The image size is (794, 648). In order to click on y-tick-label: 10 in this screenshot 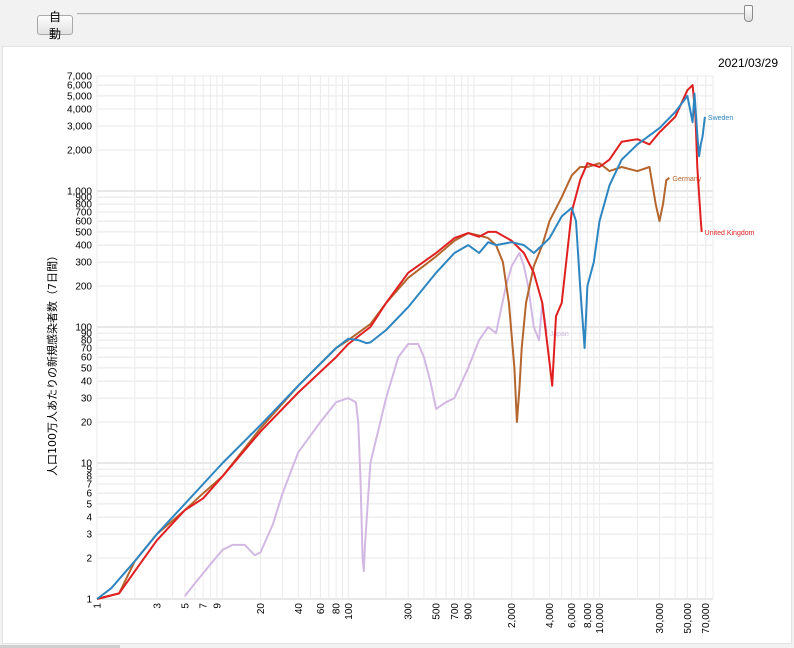, I will do `click(87, 463)`.